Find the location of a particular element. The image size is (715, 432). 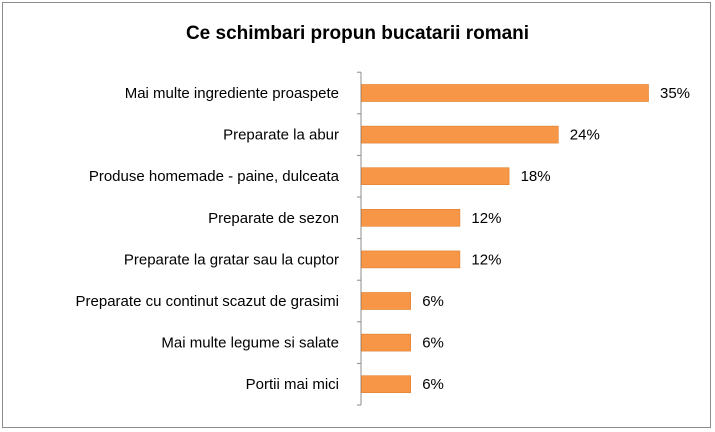

data-label: 35% is located at coordinates (675, 93).